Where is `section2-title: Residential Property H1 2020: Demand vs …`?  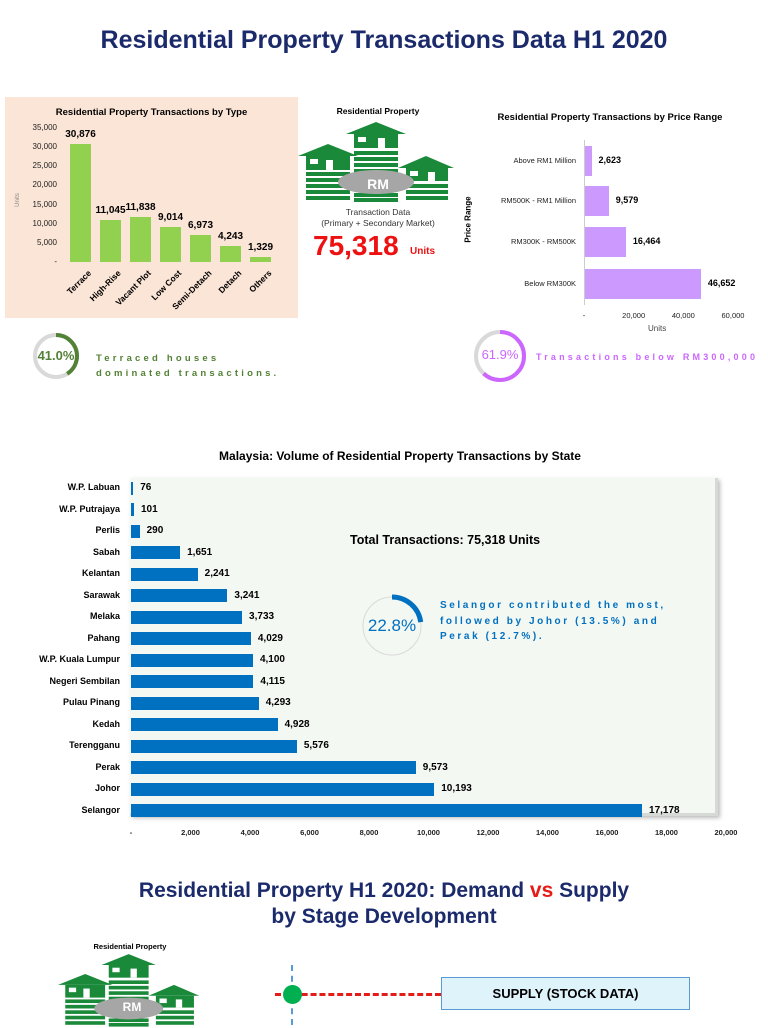
section2-title: Residential Property H1 2020: Demand vs … is located at coordinates (384, 891).